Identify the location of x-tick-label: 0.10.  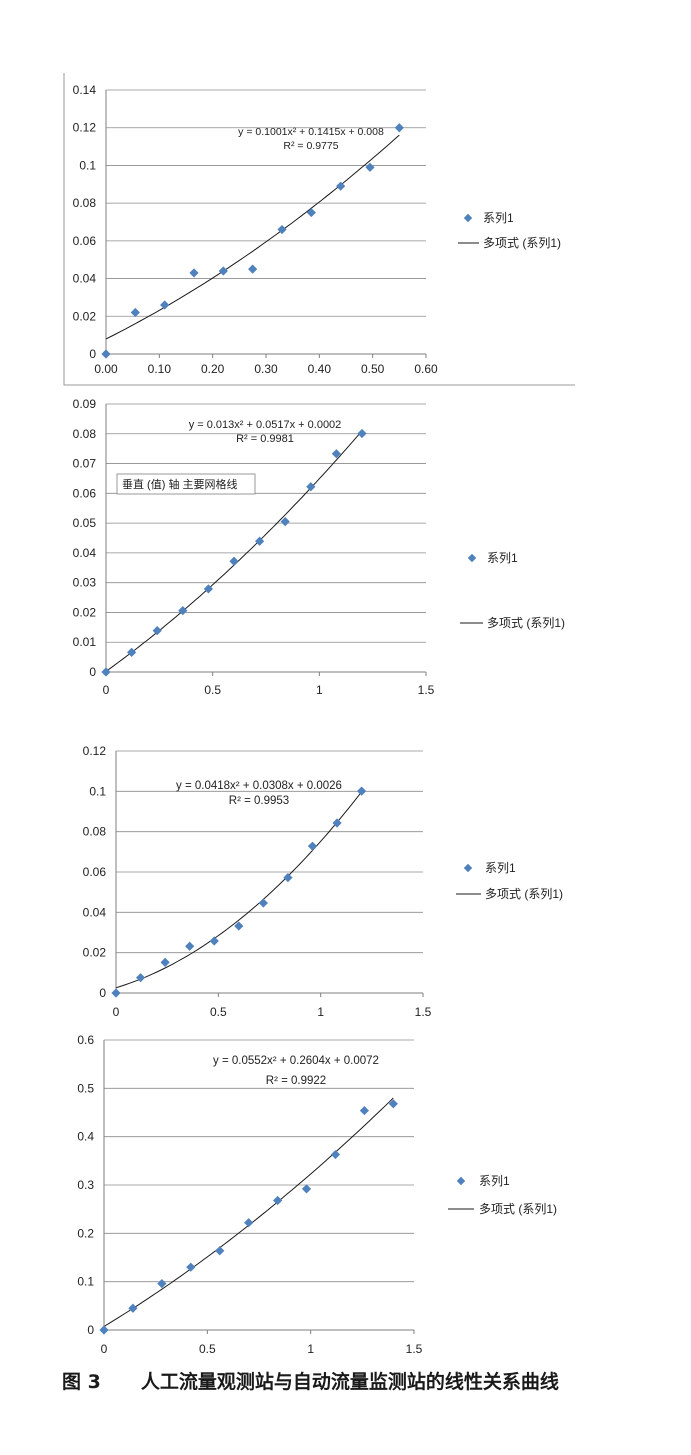
(160, 369).